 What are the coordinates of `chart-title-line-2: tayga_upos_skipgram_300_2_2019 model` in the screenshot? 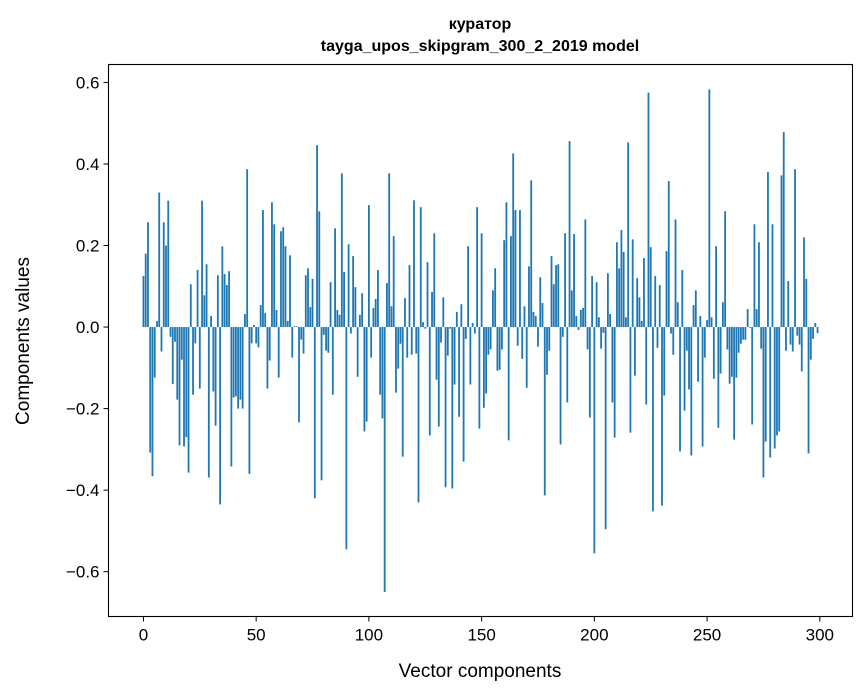 It's located at (480, 46).